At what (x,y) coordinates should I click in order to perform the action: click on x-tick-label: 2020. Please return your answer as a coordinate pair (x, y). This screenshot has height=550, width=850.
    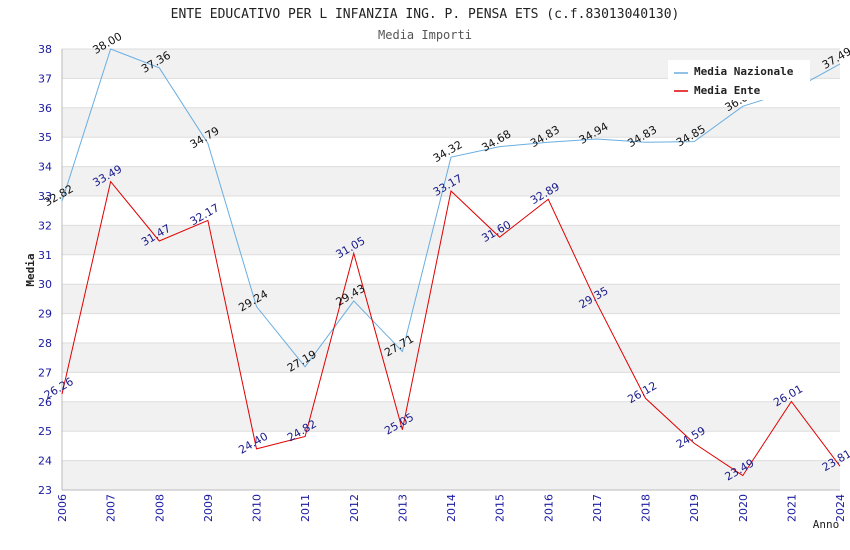
    Looking at the image, I should click on (743, 508).